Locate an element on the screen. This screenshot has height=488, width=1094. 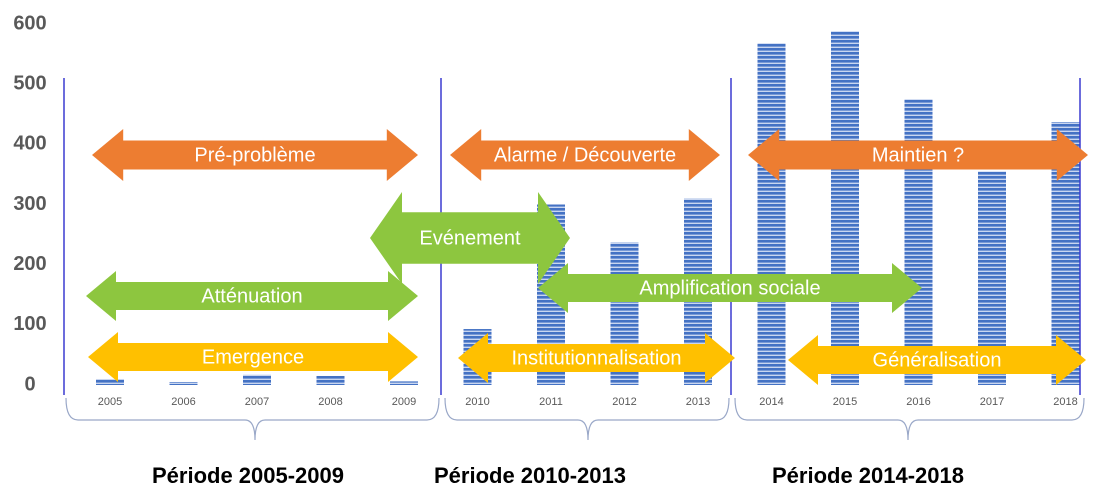
y-tick-label: 300 is located at coordinates (29, 204).